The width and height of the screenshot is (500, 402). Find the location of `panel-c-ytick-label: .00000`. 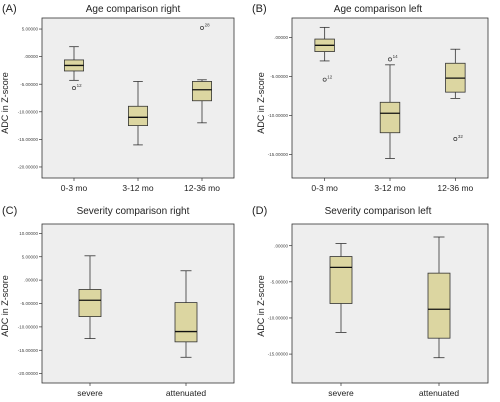

panel-c-ytick-label: .00000 is located at coordinates (31, 280).